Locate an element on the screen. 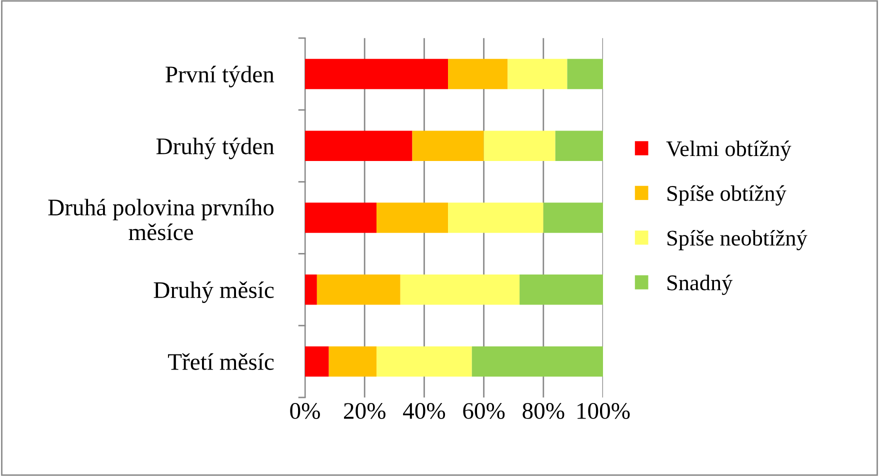 This screenshot has height=476, width=879. y-tick-label: První týden is located at coordinates (220, 77).